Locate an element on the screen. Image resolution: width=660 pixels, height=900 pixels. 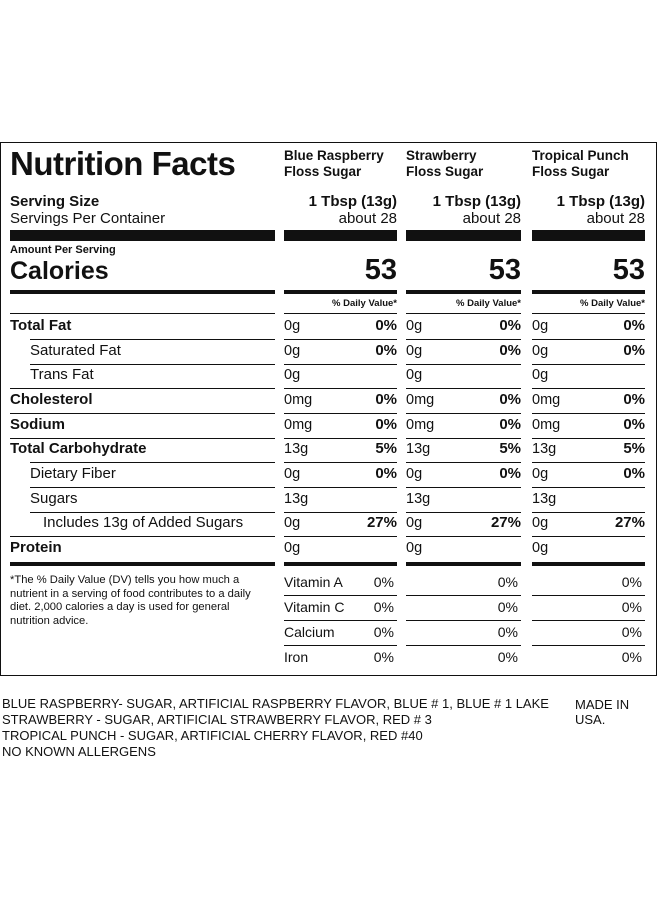
nutrient-label: Includes 13g of Added Sugars is located at coordinates (143, 522).